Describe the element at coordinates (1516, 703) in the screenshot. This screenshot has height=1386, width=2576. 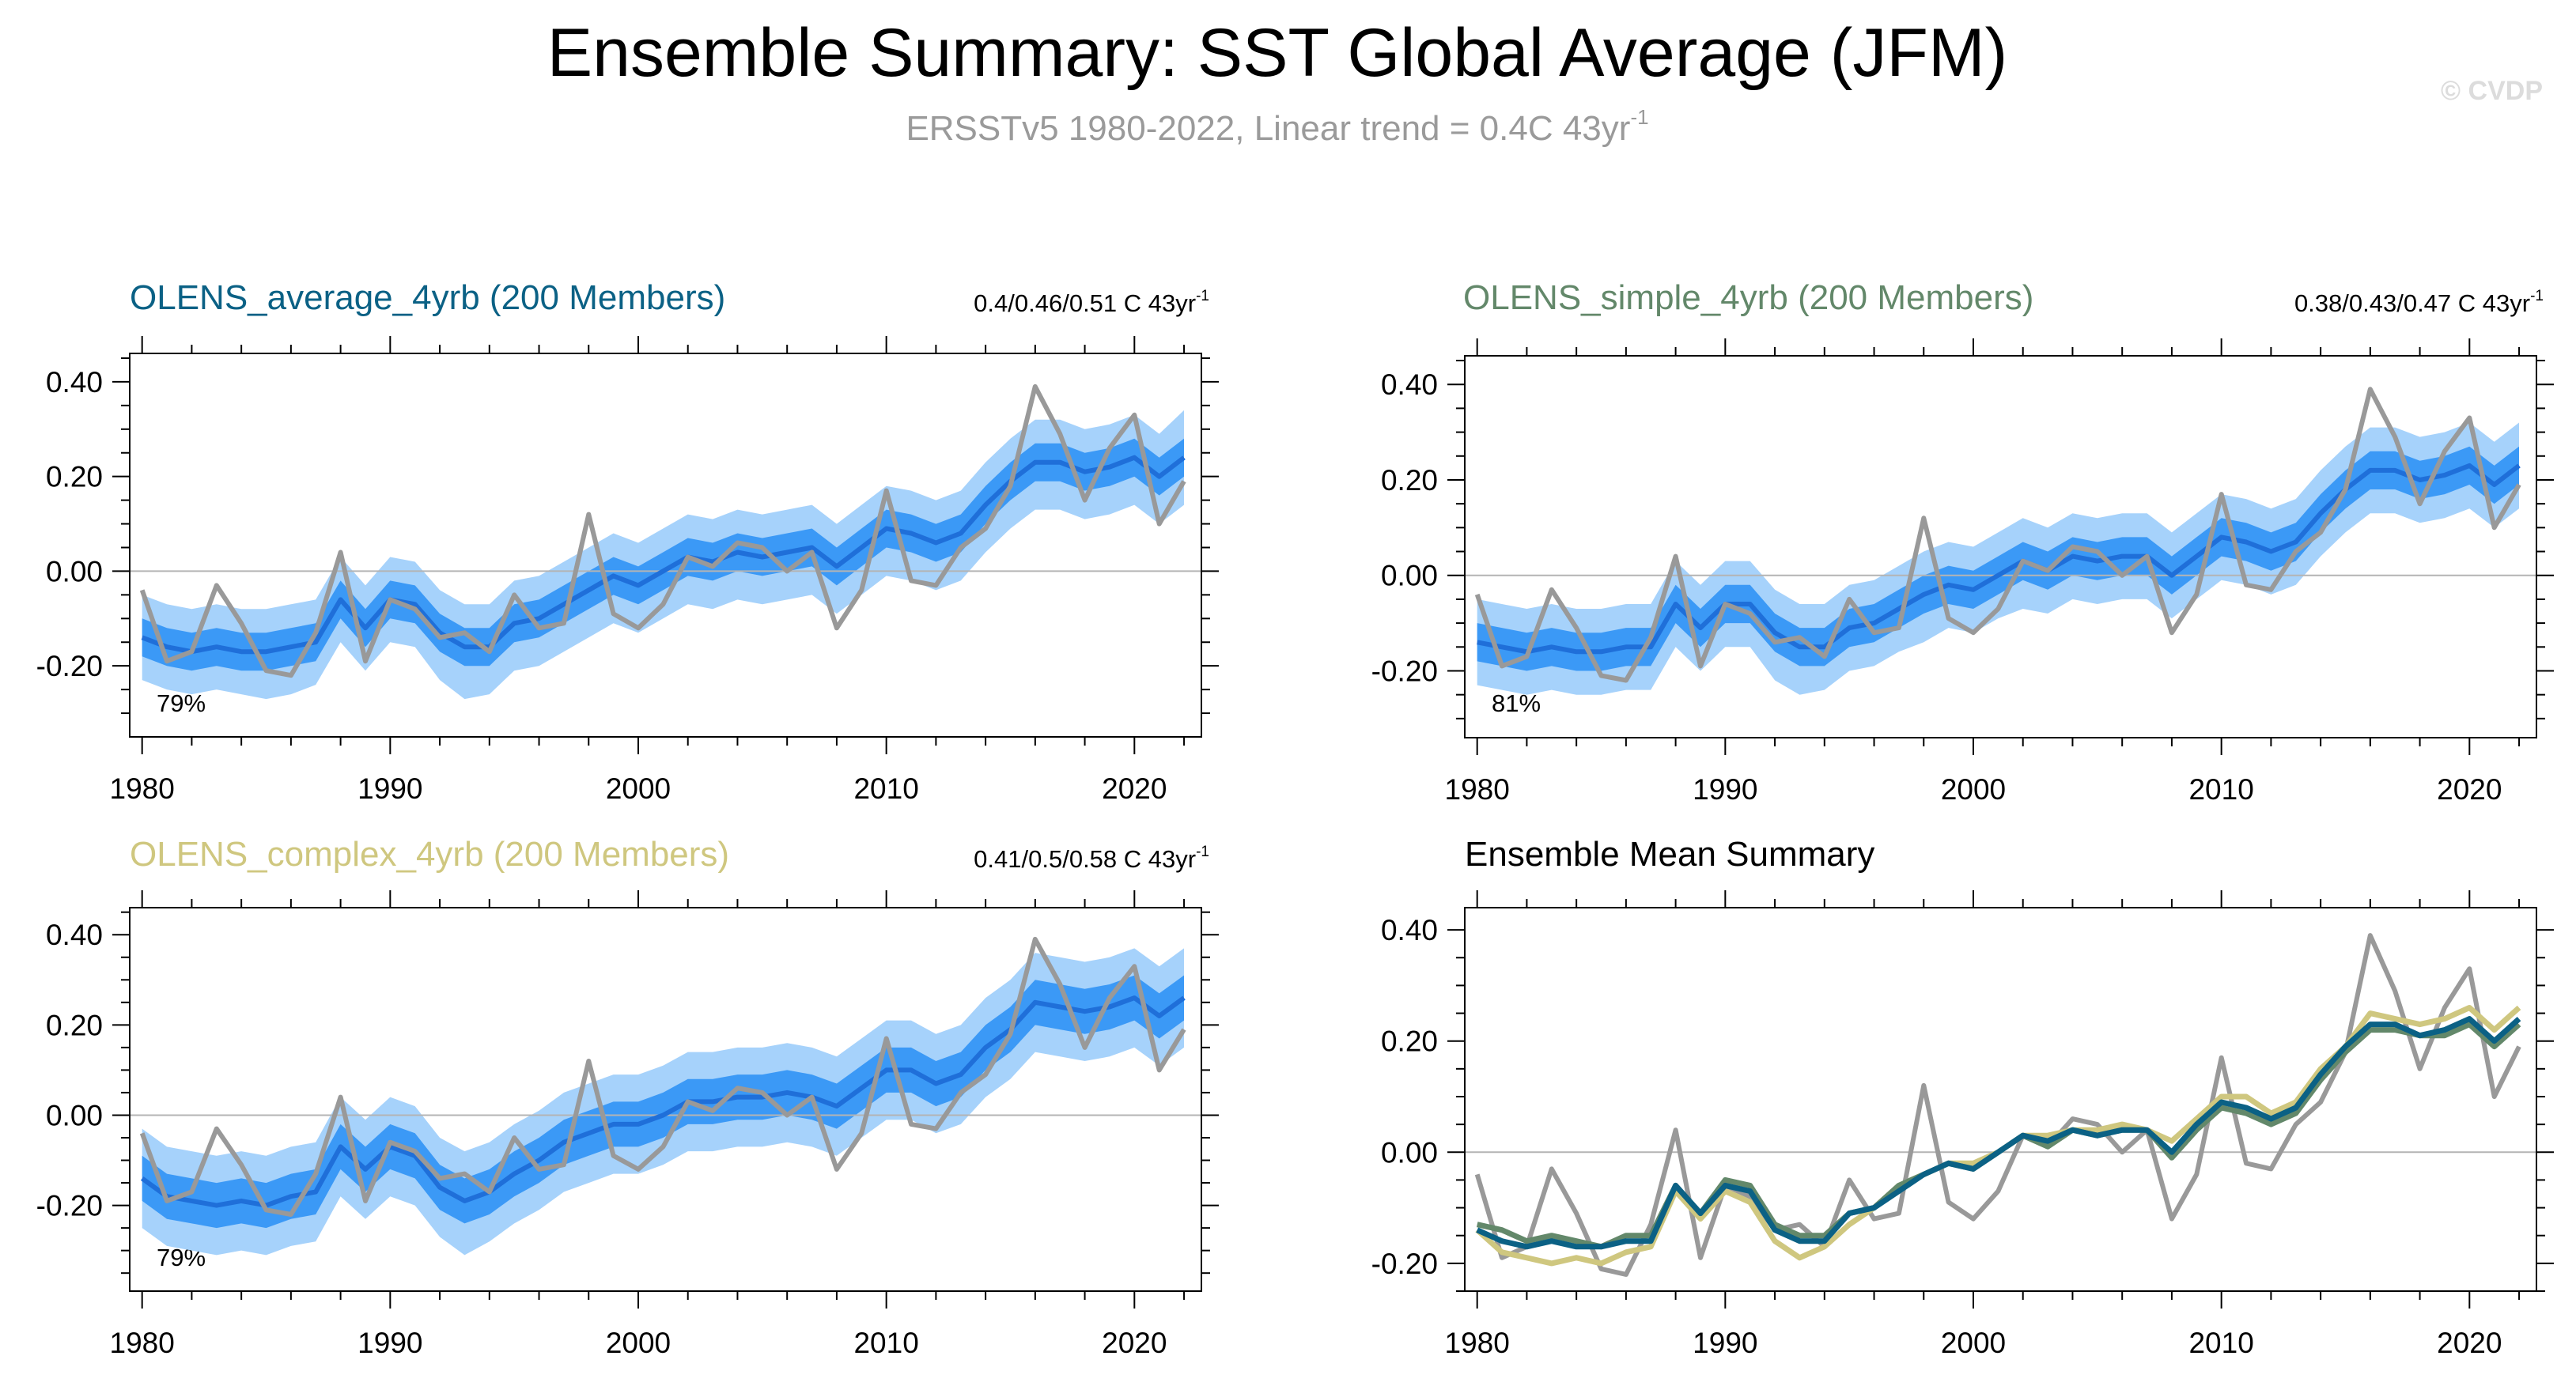
I see `panel-percent: 81%` at that location.